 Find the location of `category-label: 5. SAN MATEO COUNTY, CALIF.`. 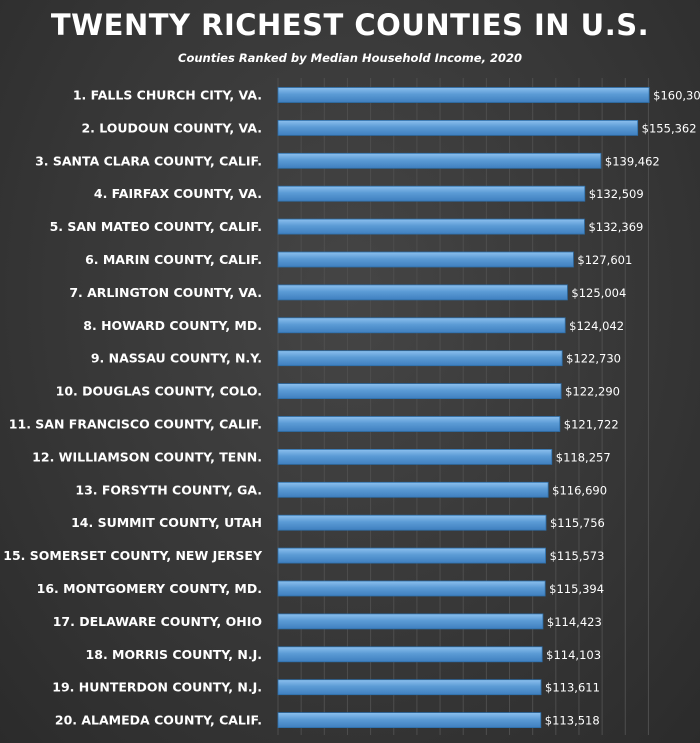

category-label: 5. SAN MATEO COUNTY, CALIF. is located at coordinates (156, 226).